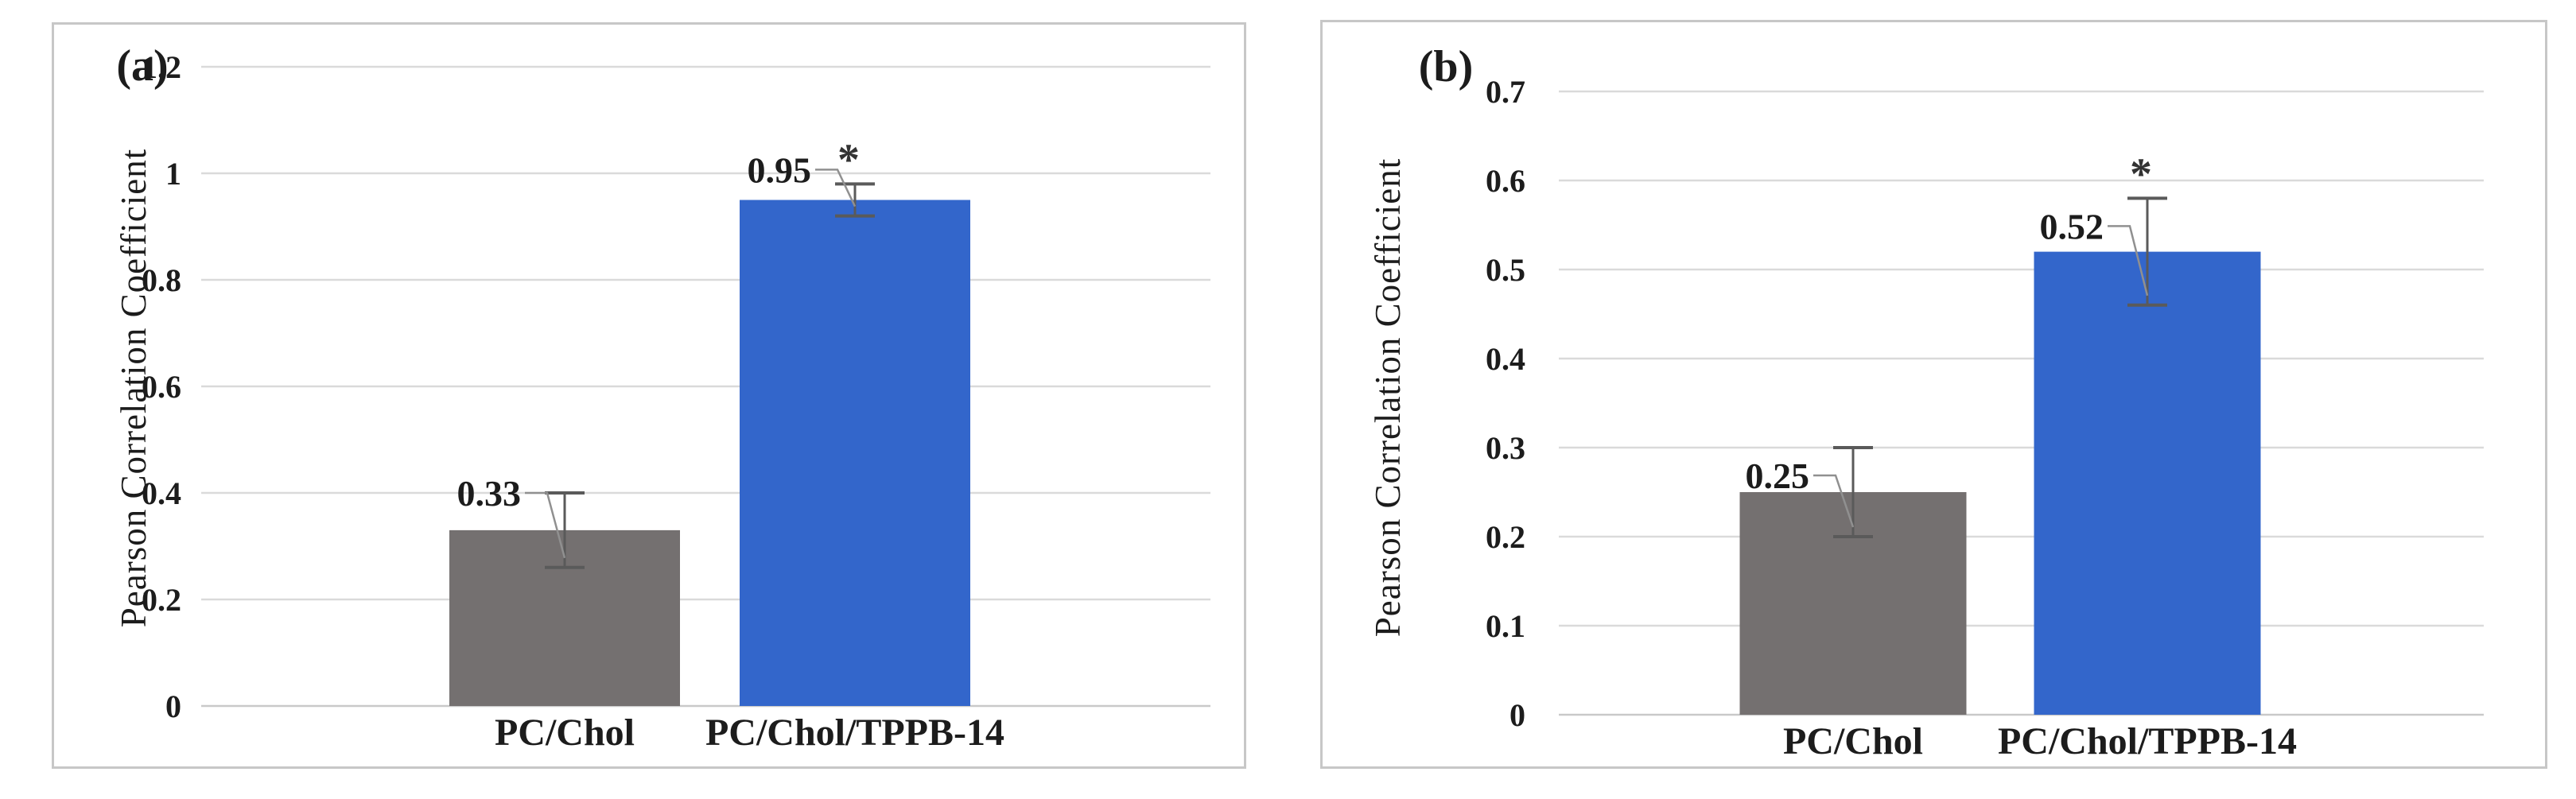  I want to click on y-tick-label: 0.3, so click(1505, 448).